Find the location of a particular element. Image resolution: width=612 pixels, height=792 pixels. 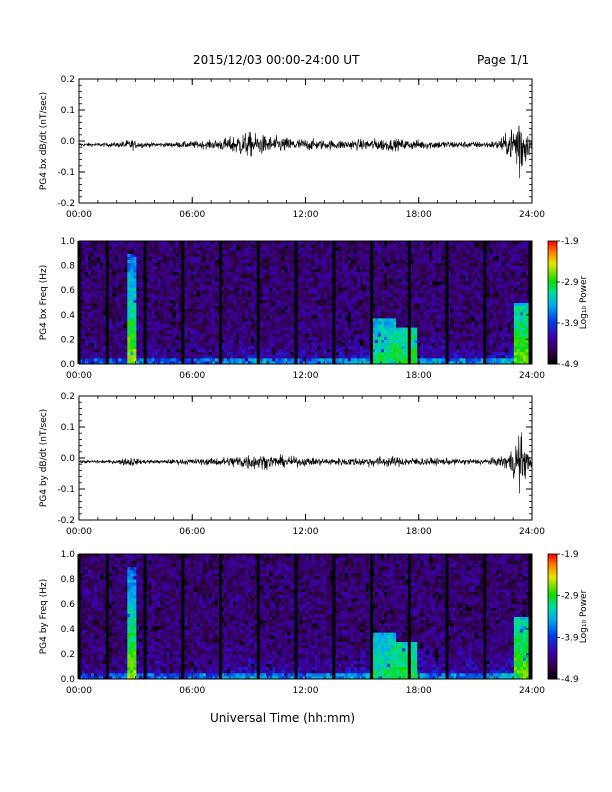

panel-frame is located at coordinates (305, 458).